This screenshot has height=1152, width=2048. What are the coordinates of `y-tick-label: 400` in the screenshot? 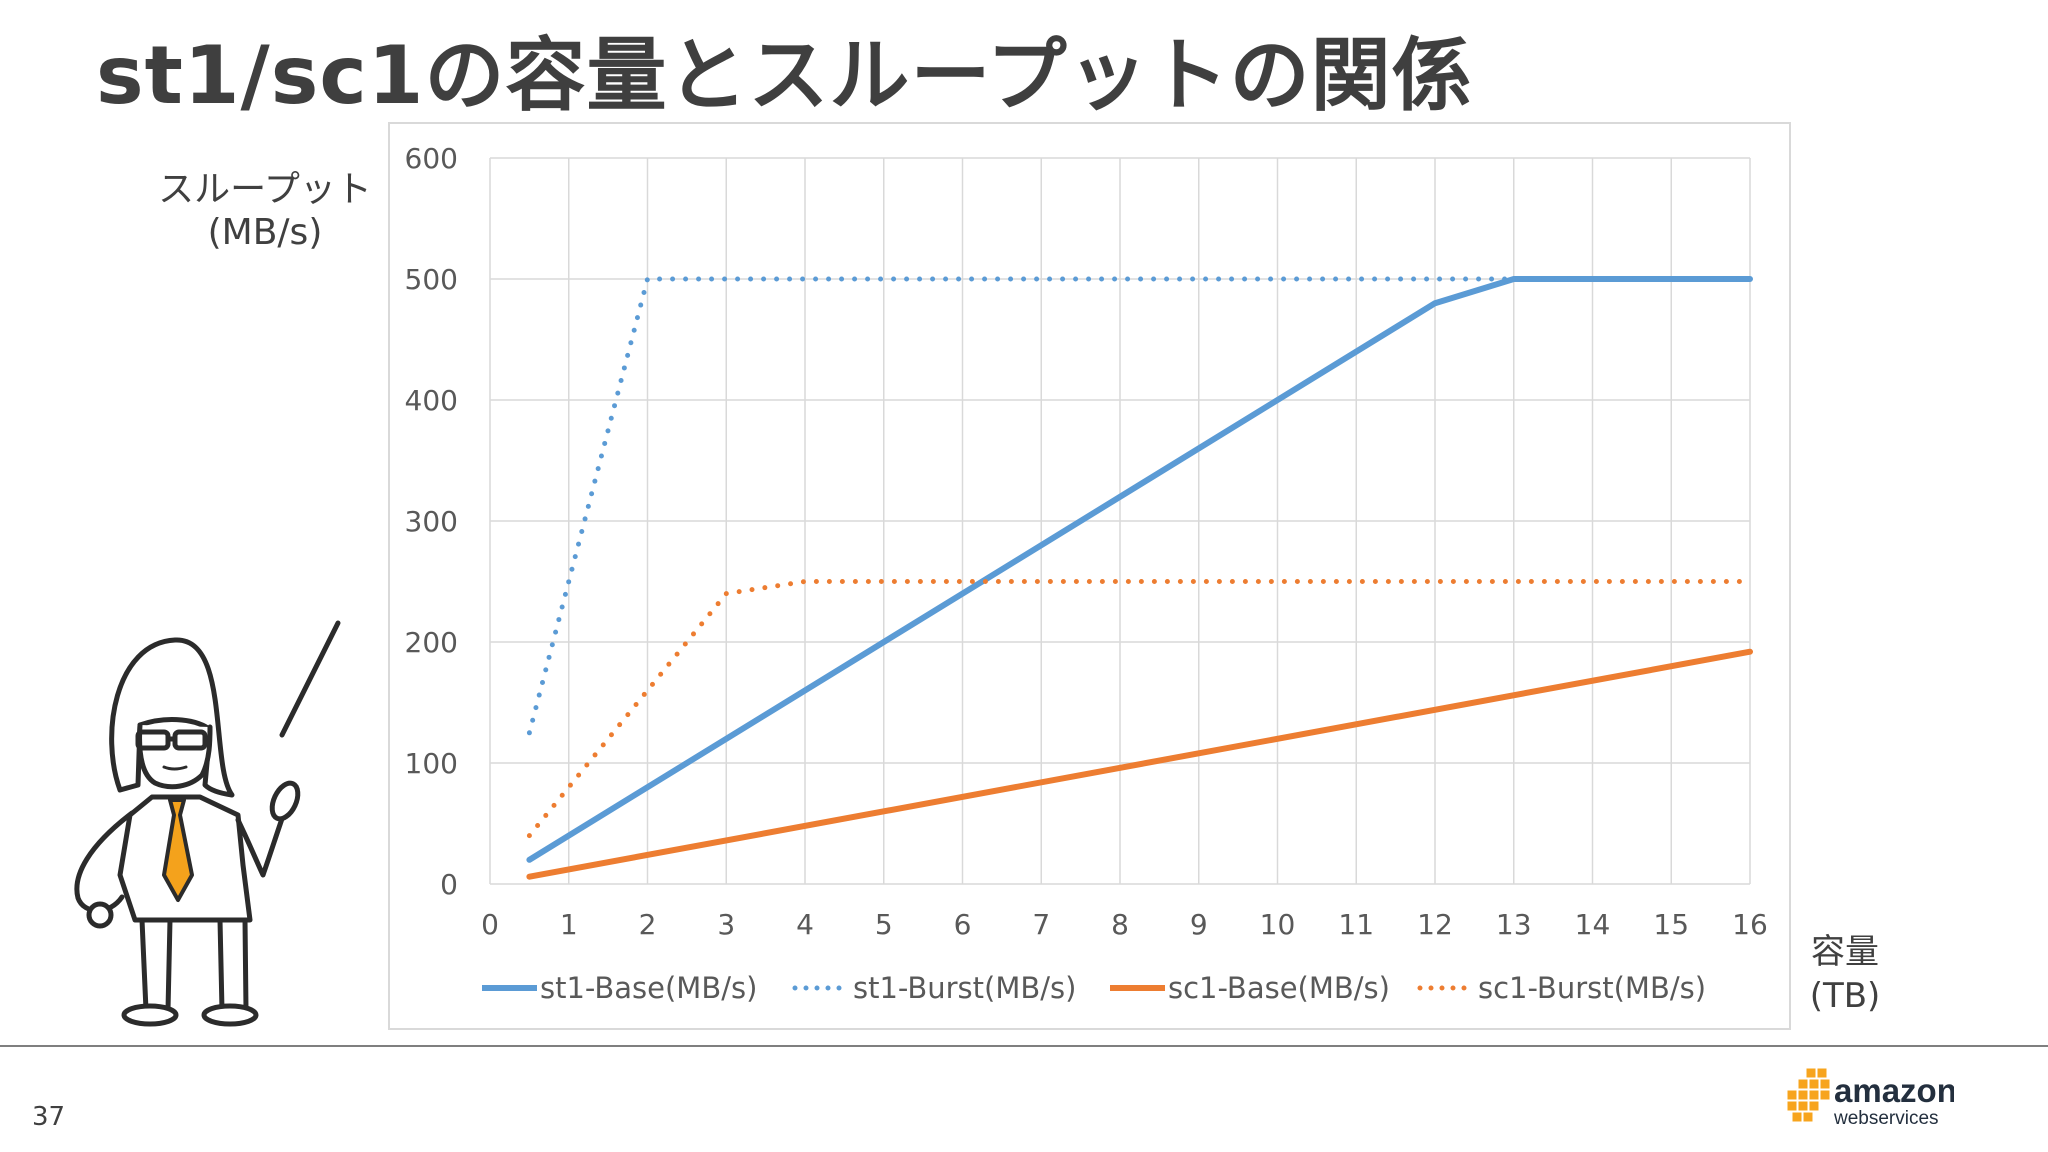 It's located at (431, 400).